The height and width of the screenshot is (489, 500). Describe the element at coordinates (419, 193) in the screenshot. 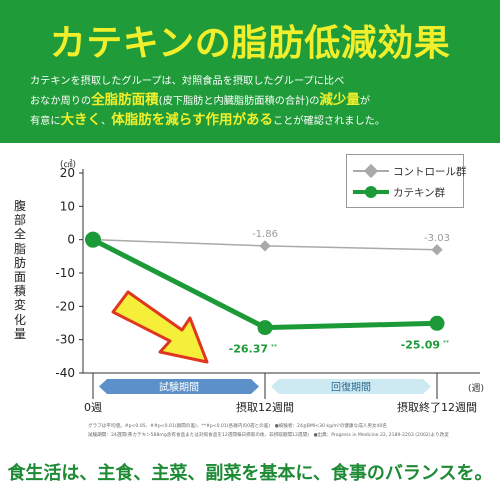

I see `legend-label-catechin: カテキン群` at that location.